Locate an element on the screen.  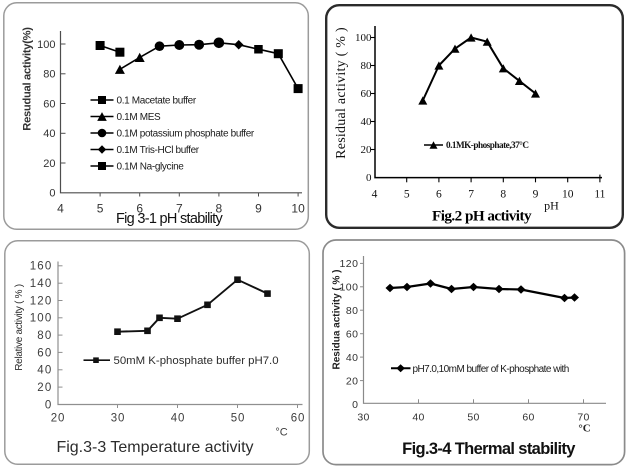
svg-text: 0.1MK-phosphate,37°C is located at coordinates (487, 145).